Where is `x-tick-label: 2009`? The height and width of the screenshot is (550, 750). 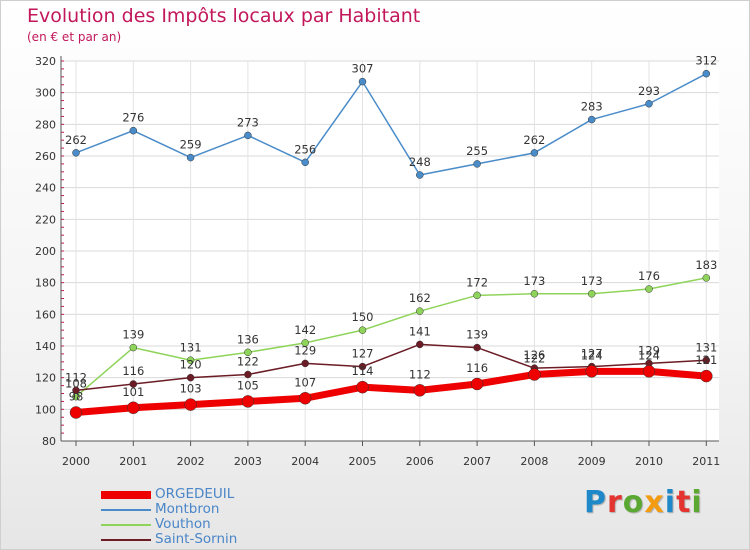
x-tick-label: 2009 is located at coordinates (592, 461).